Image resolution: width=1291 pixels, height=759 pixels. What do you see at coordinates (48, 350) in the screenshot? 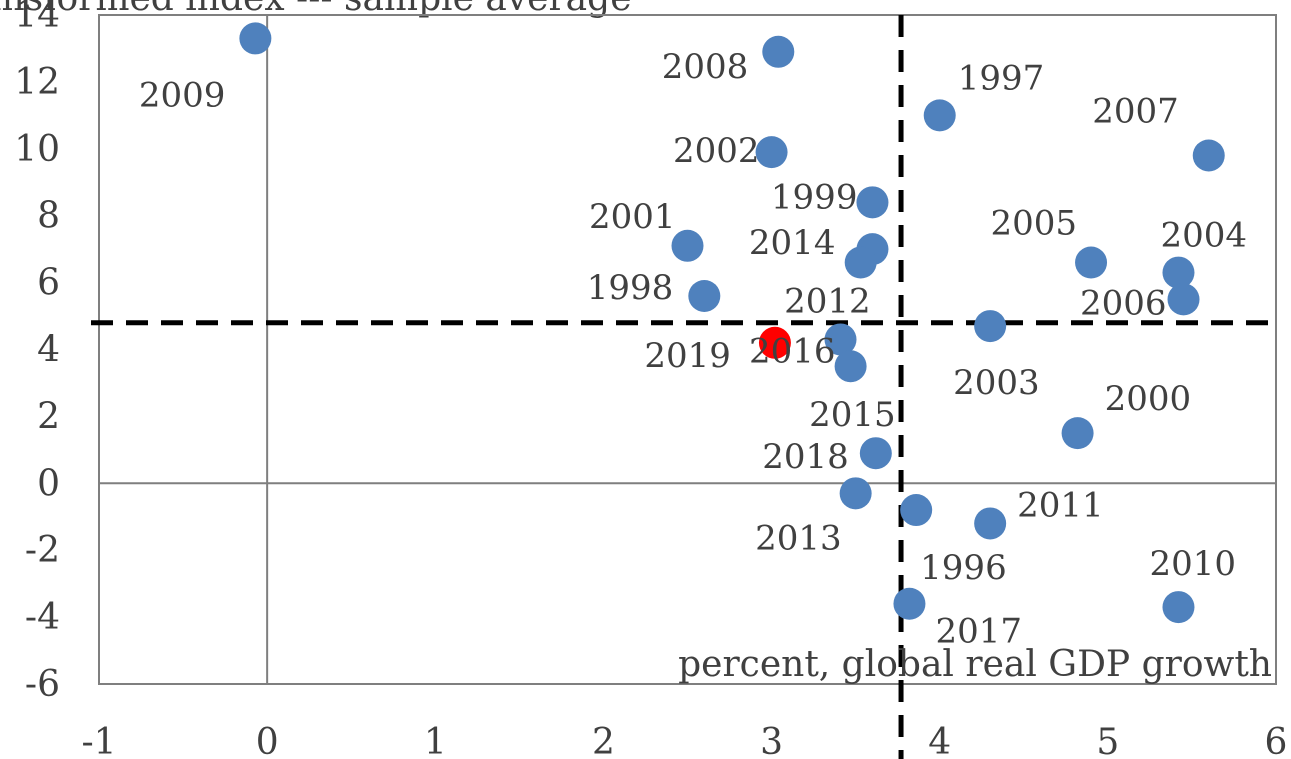
I see `y-tick-label: 4` at bounding box center [48, 350].